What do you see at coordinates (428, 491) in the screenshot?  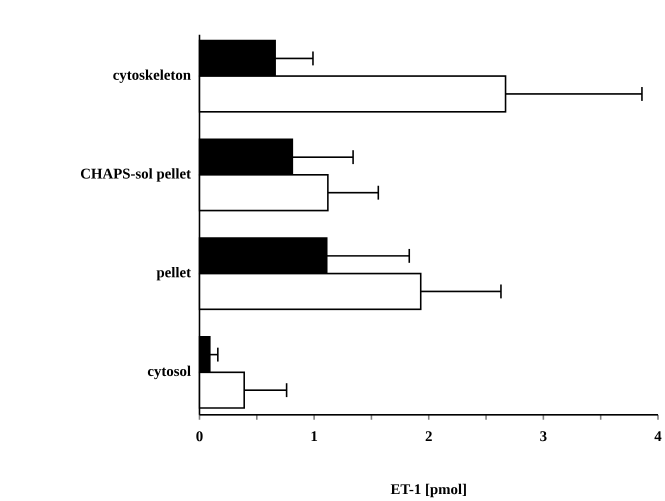 I see `x-axis-title: ET-1 [pmol]` at bounding box center [428, 491].